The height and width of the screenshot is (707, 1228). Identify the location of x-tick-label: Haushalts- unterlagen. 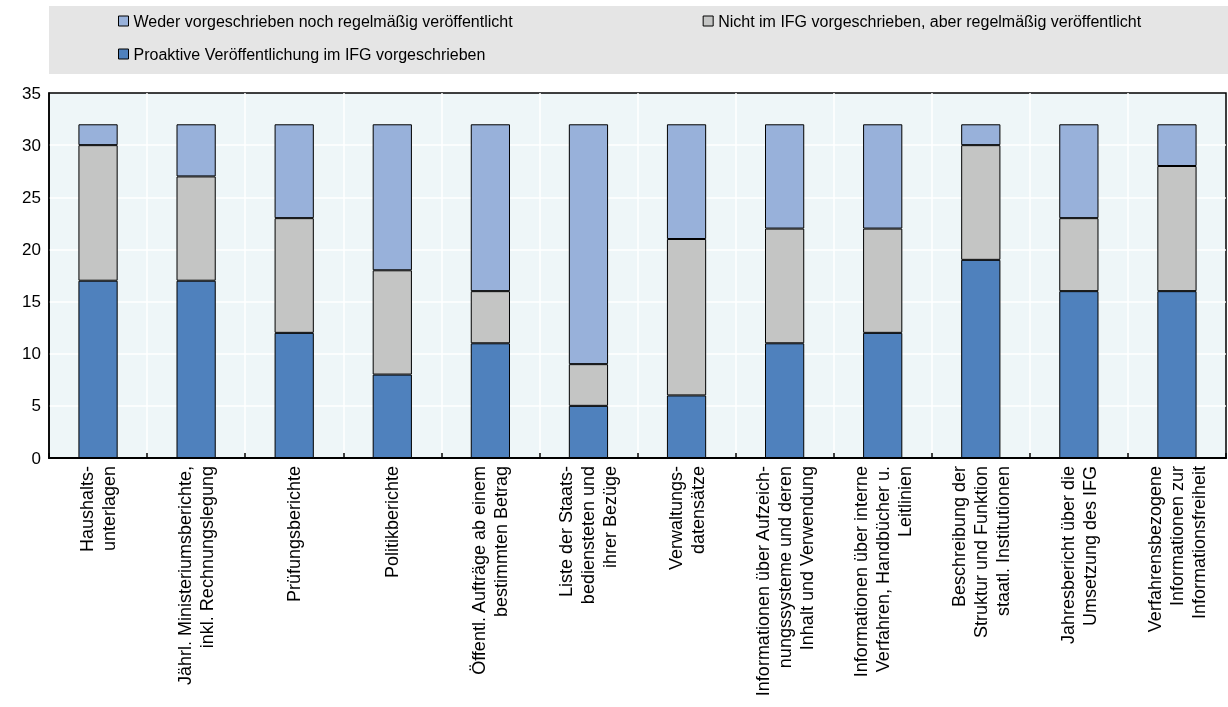
(98, 509).